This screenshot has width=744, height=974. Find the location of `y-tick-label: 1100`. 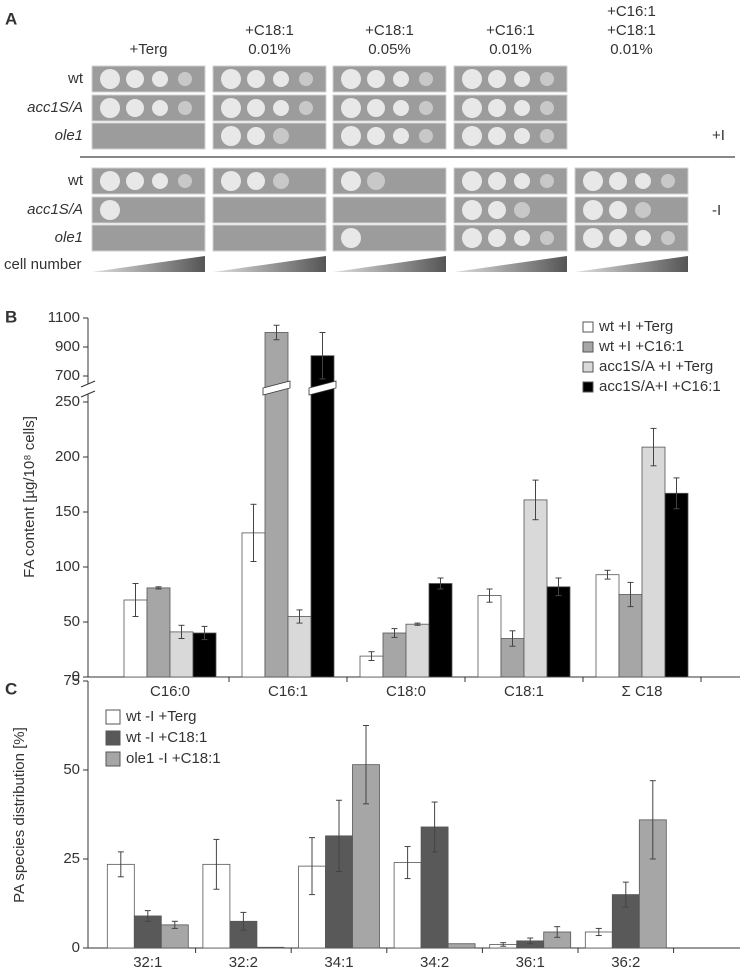

y-tick-label: 1100 is located at coordinates (64, 317).